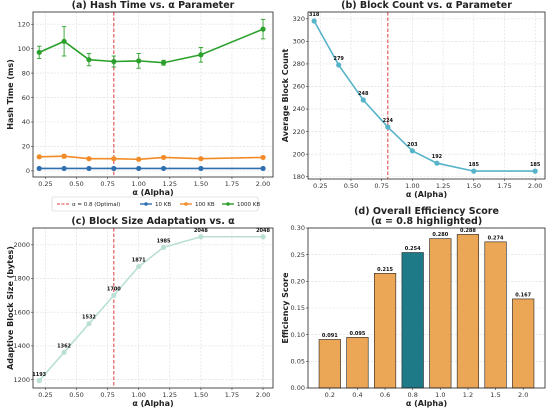 This screenshot has height=412, width=550. Describe the element at coordinates (285, 308) in the screenshot. I see `y-axis-label: Efficiency Score` at that location.